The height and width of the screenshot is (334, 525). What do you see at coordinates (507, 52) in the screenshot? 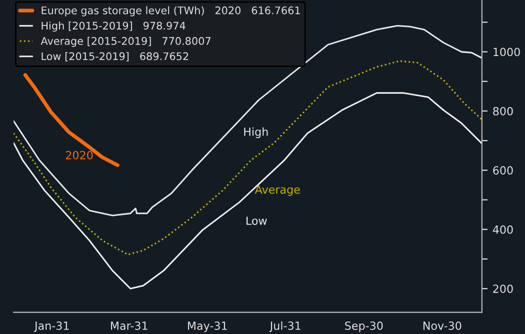
I see `y-tick-label: 1000` at bounding box center [507, 52].